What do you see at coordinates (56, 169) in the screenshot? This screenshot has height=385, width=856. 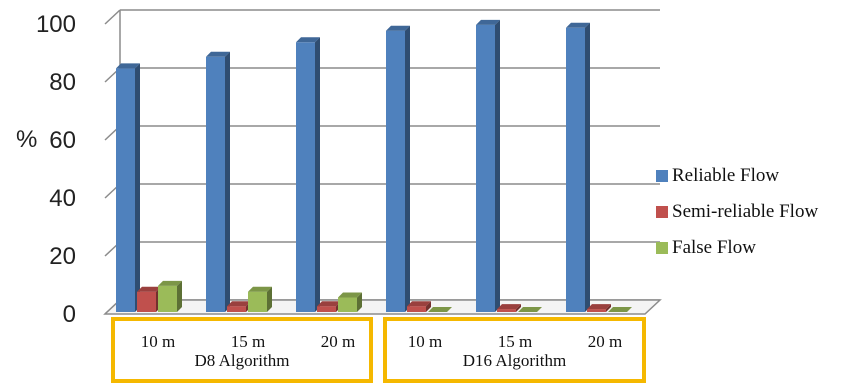 I see `y-axis-ticks: 0 20 40 60 80 100` at bounding box center [56, 169].